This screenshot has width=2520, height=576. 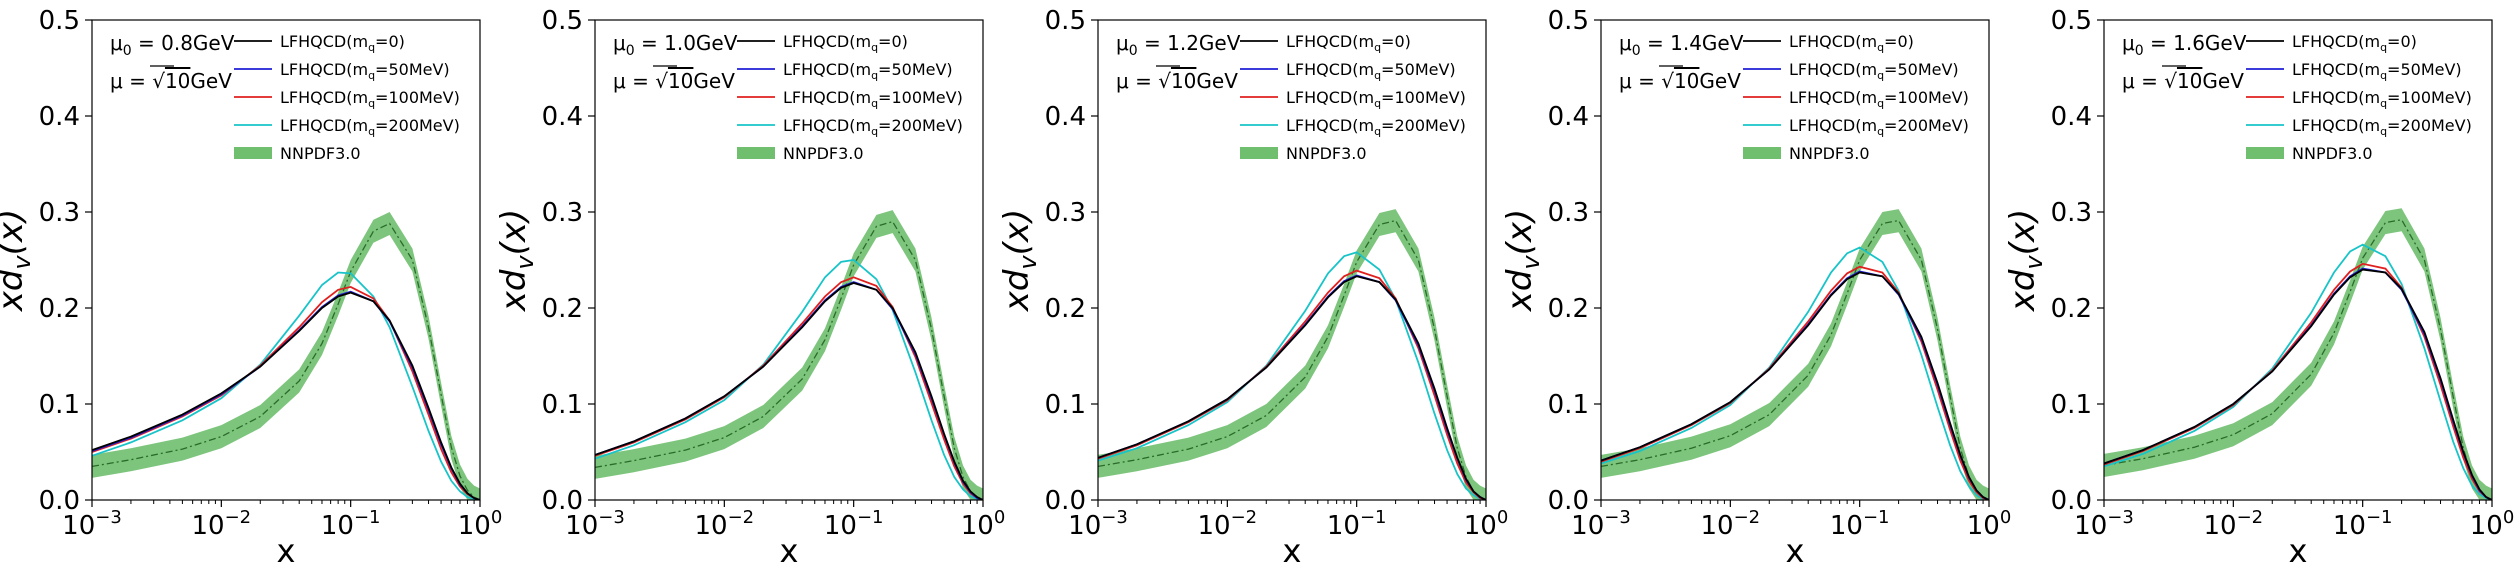 What do you see at coordinates (675, 45) in the screenshot?
I see `mu0-annotation: μ0 = 1.0GeV` at bounding box center [675, 45].